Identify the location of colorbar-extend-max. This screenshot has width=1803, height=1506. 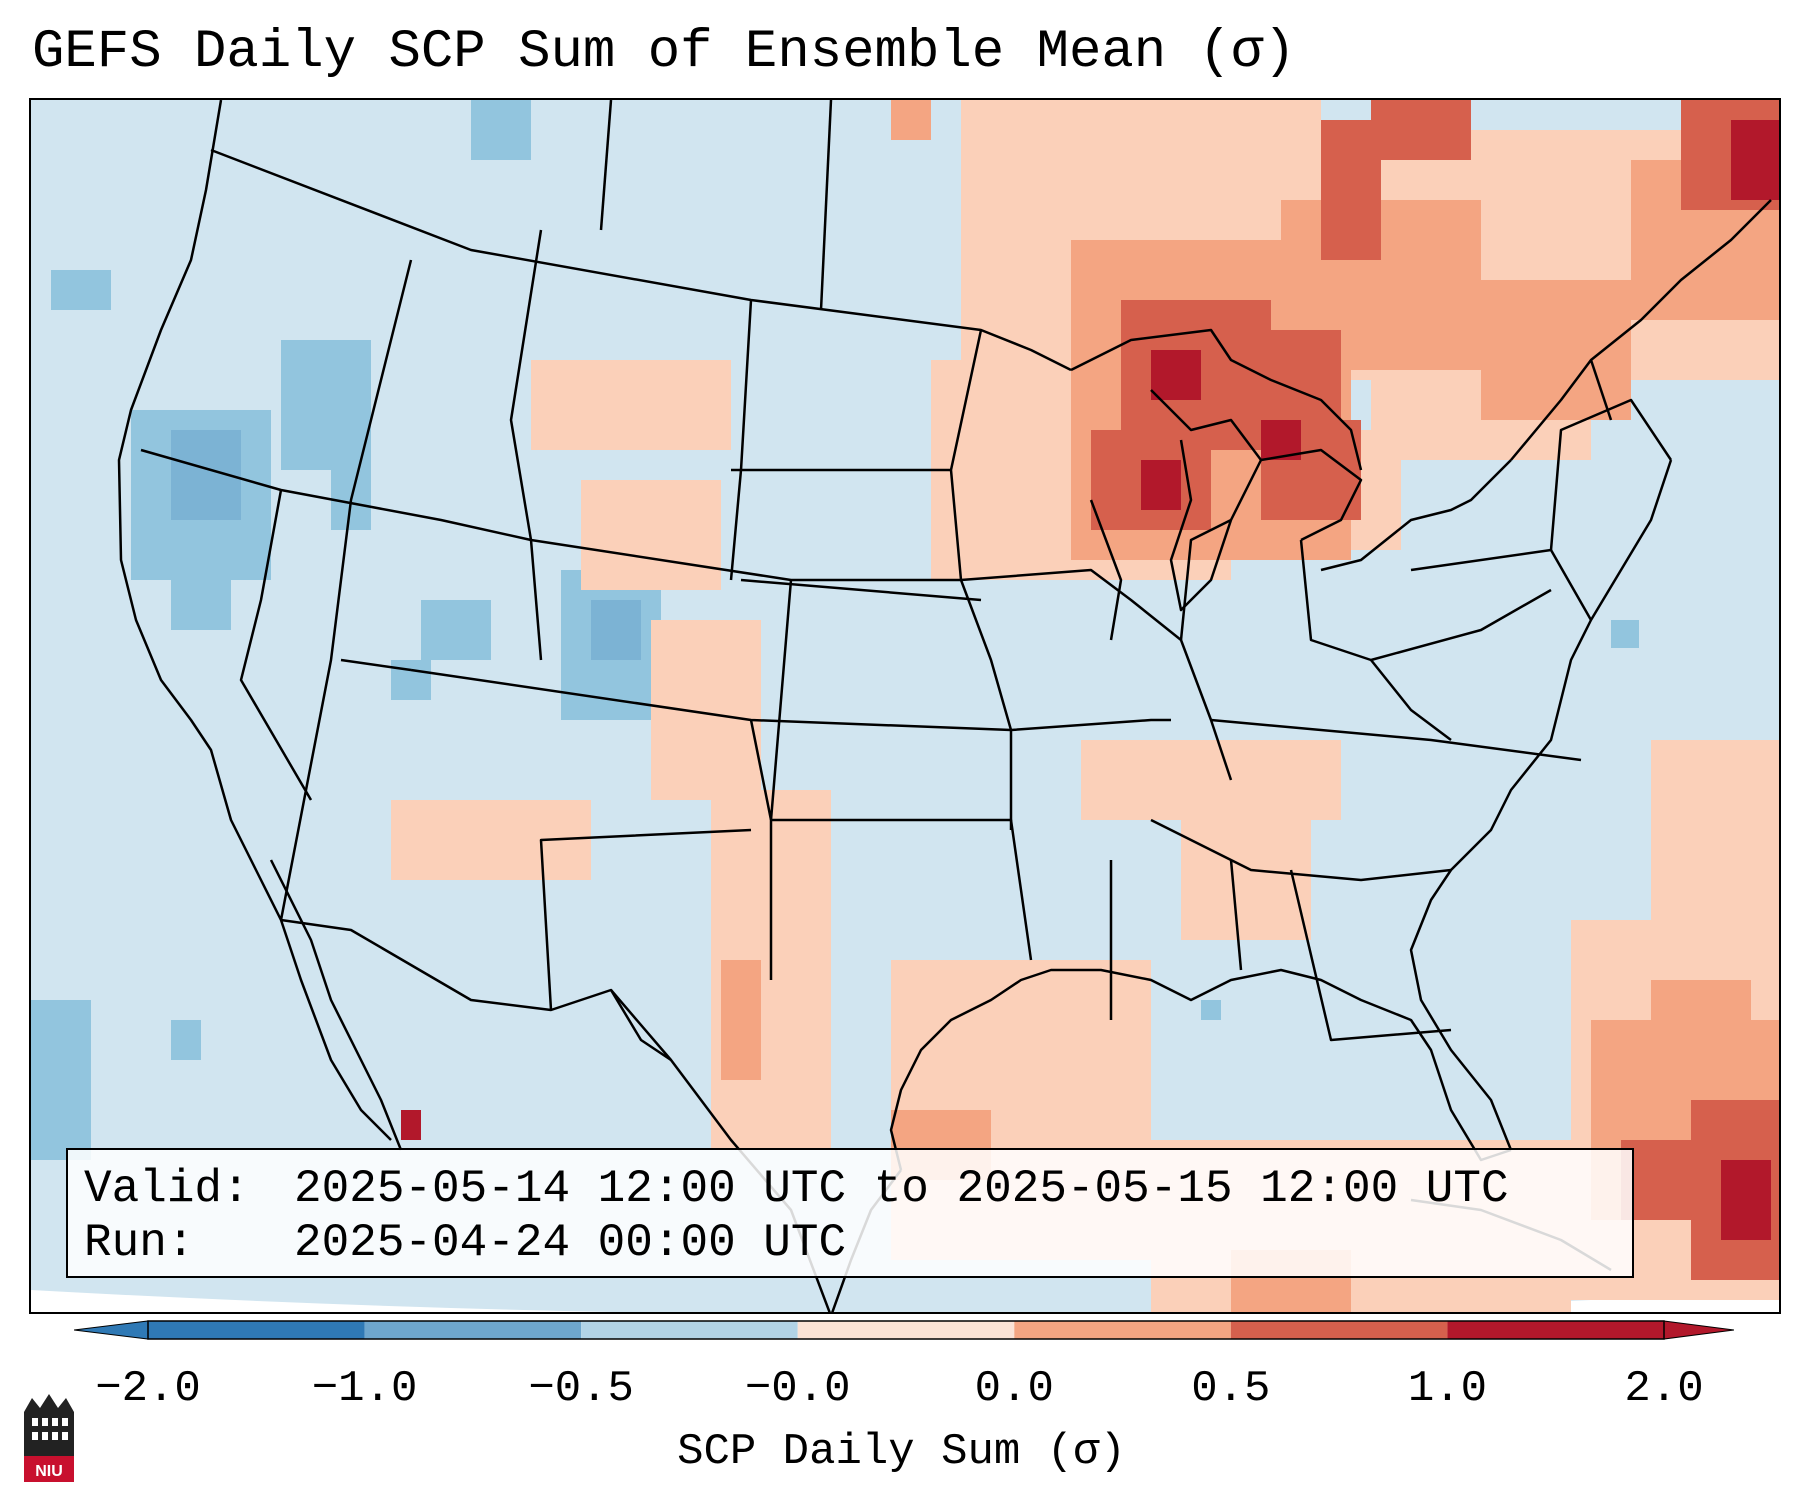
(1698, 1330).